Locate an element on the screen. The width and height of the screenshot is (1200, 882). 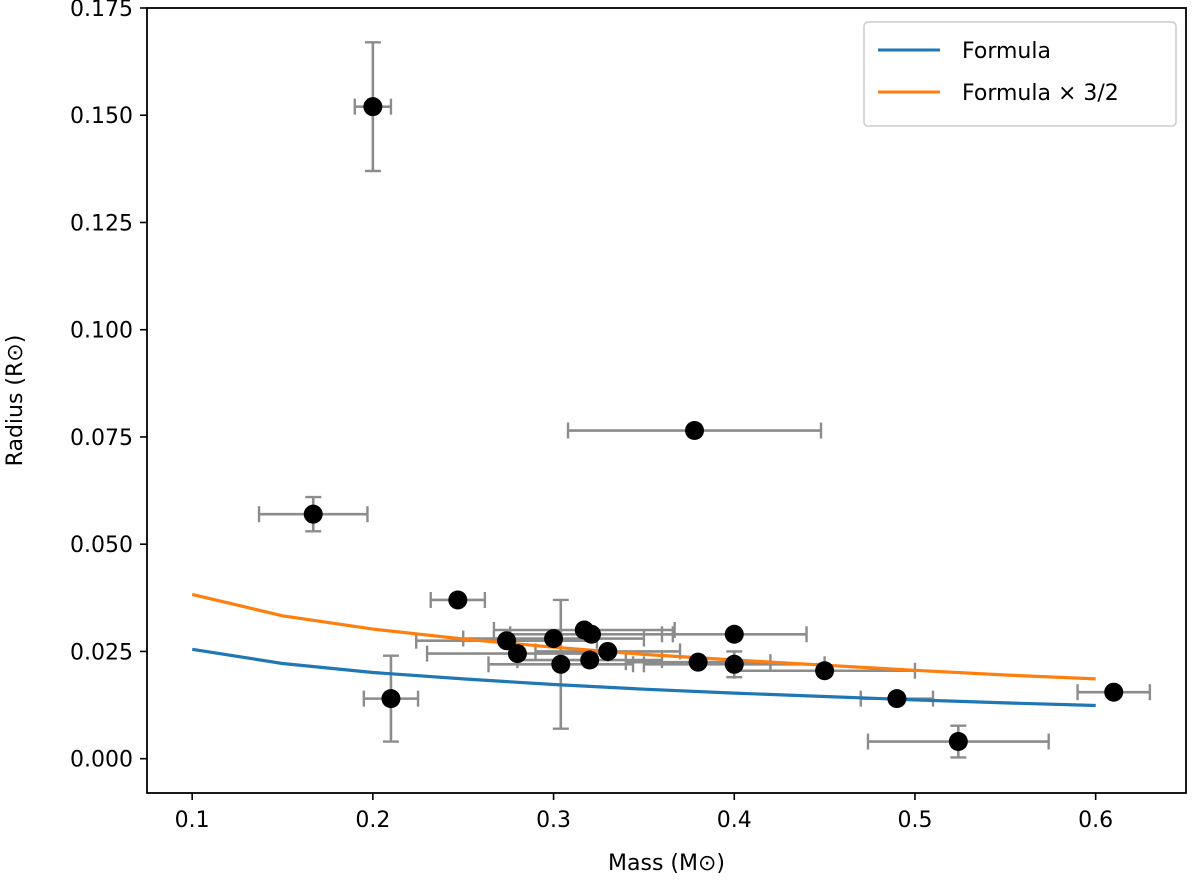
y-tick-label: 0.025 is located at coordinates (101, 652).